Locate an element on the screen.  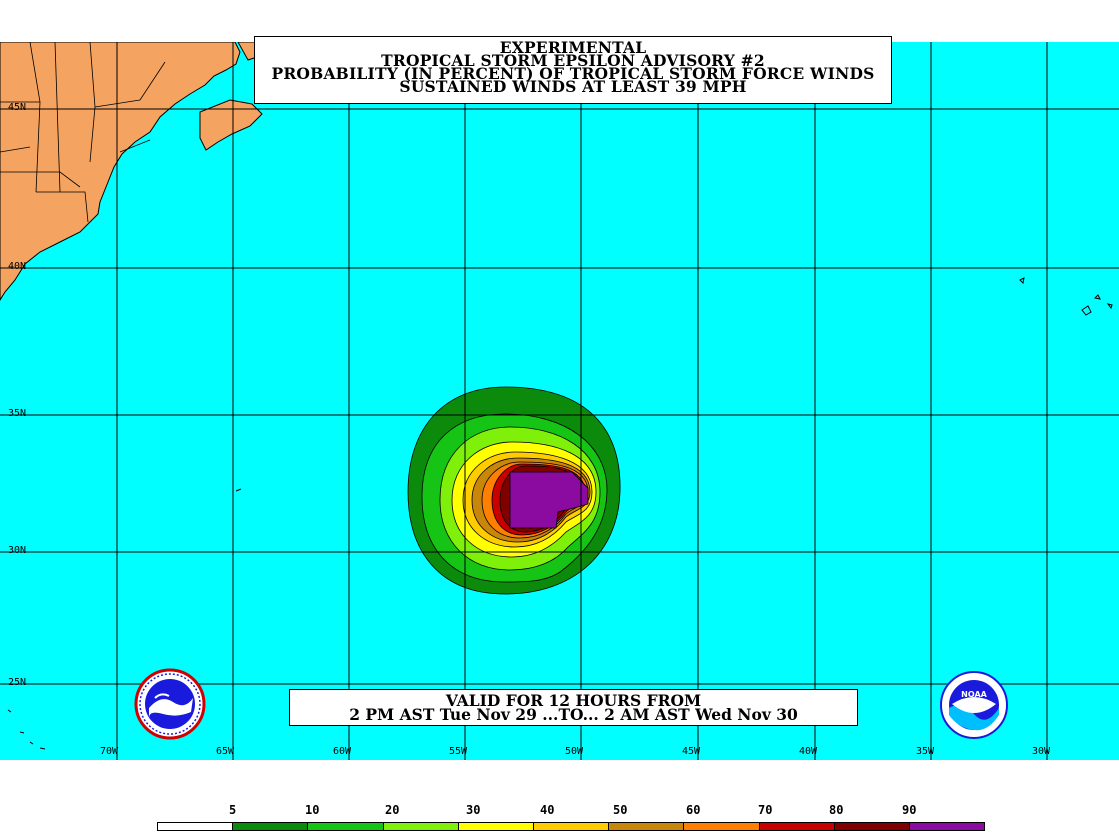
lon-label-30w: 30W is located at coordinates (1041, 751).